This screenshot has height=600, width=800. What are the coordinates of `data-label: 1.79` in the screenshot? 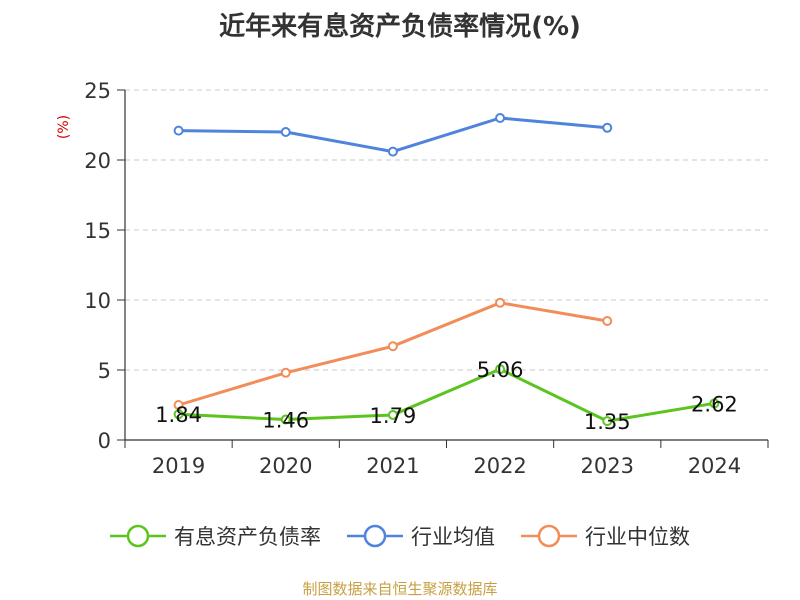 It's located at (393, 416).